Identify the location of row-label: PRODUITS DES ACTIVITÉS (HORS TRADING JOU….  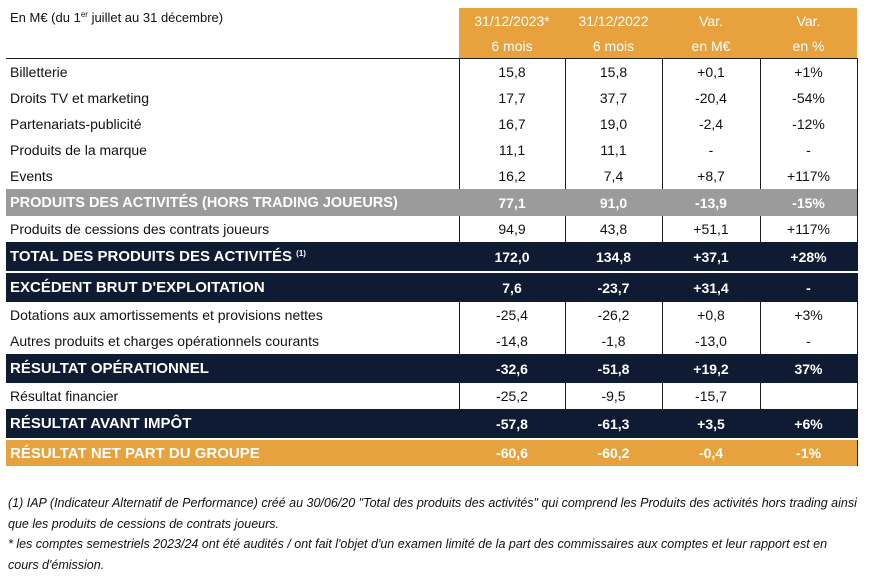
(232, 202).